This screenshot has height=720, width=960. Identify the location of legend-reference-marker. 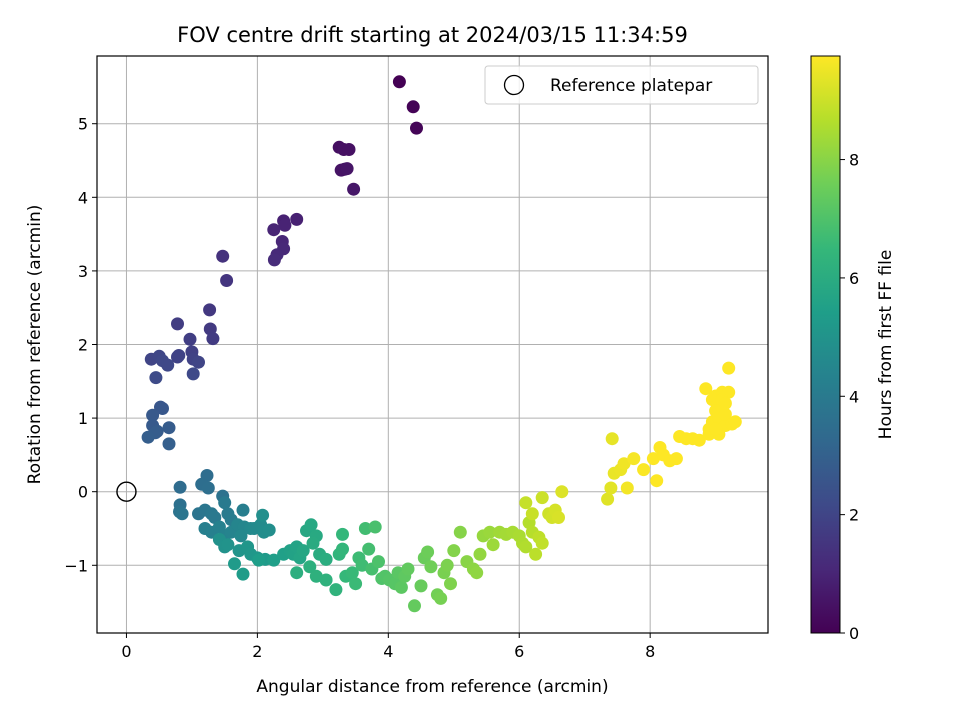
(514, 85).